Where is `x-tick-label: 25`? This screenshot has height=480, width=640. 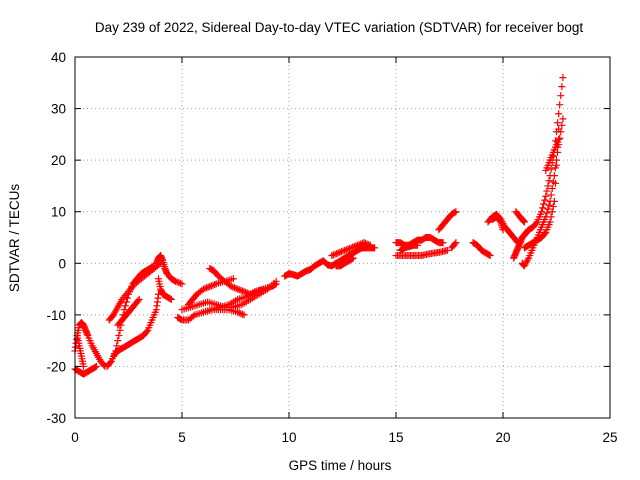 x-tick-label: 25 is located at coordinates (609, 437).